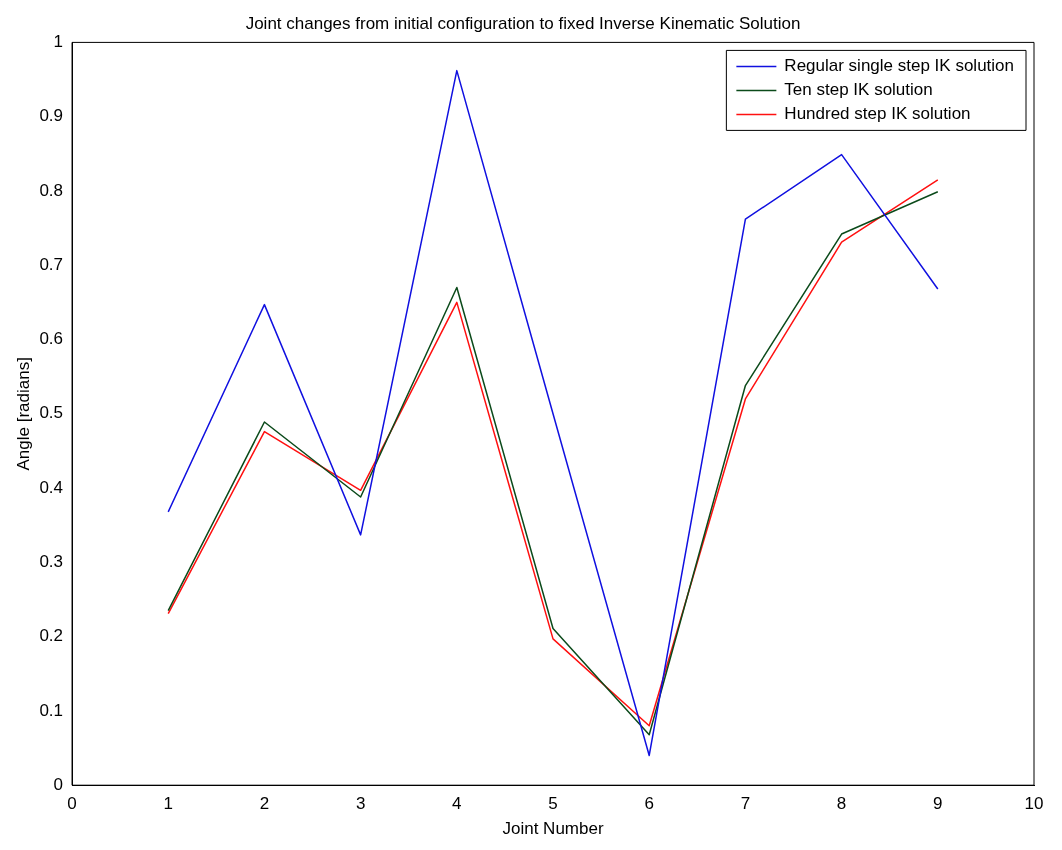 This screenshot has height=850, width=1062. What do you see at coordinates (51, 562) in the screenshot?
I see `y-tick-label: 0.3` at bounding box center [51, 562].